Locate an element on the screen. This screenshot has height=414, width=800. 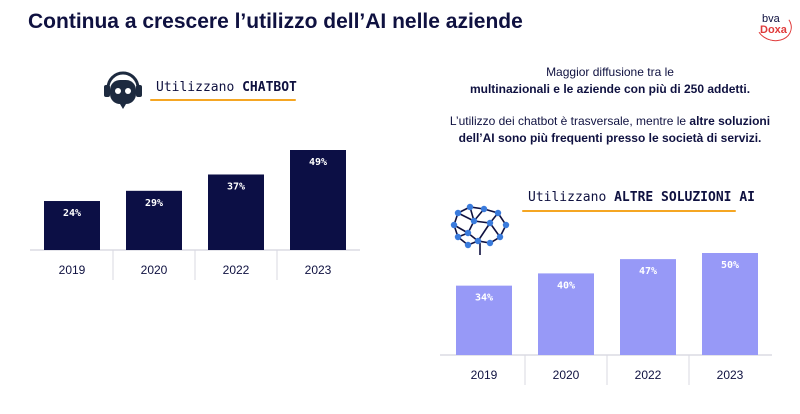
ai-chart-title: Utilizzano ALTRE SOLUZIONI AI is located at coordinates (641, 197).